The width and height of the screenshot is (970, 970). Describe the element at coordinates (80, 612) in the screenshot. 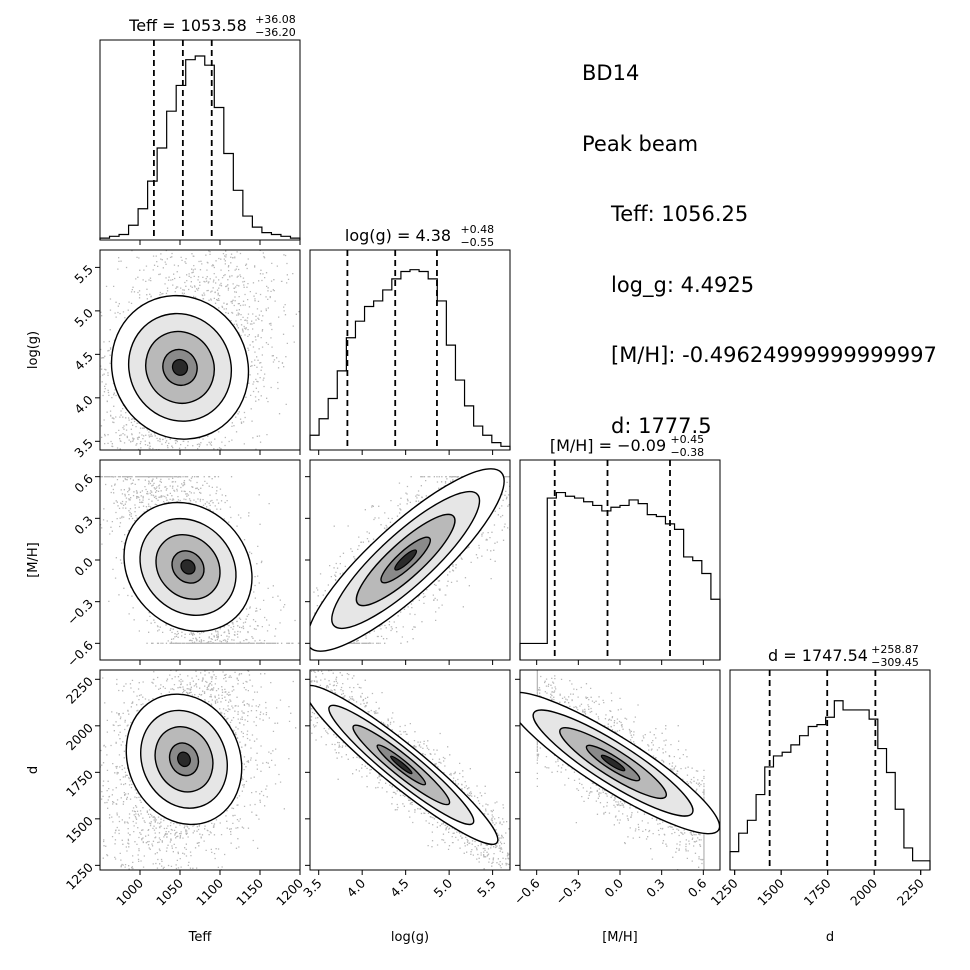

I see `y-tick-label: −0.3` at that location.